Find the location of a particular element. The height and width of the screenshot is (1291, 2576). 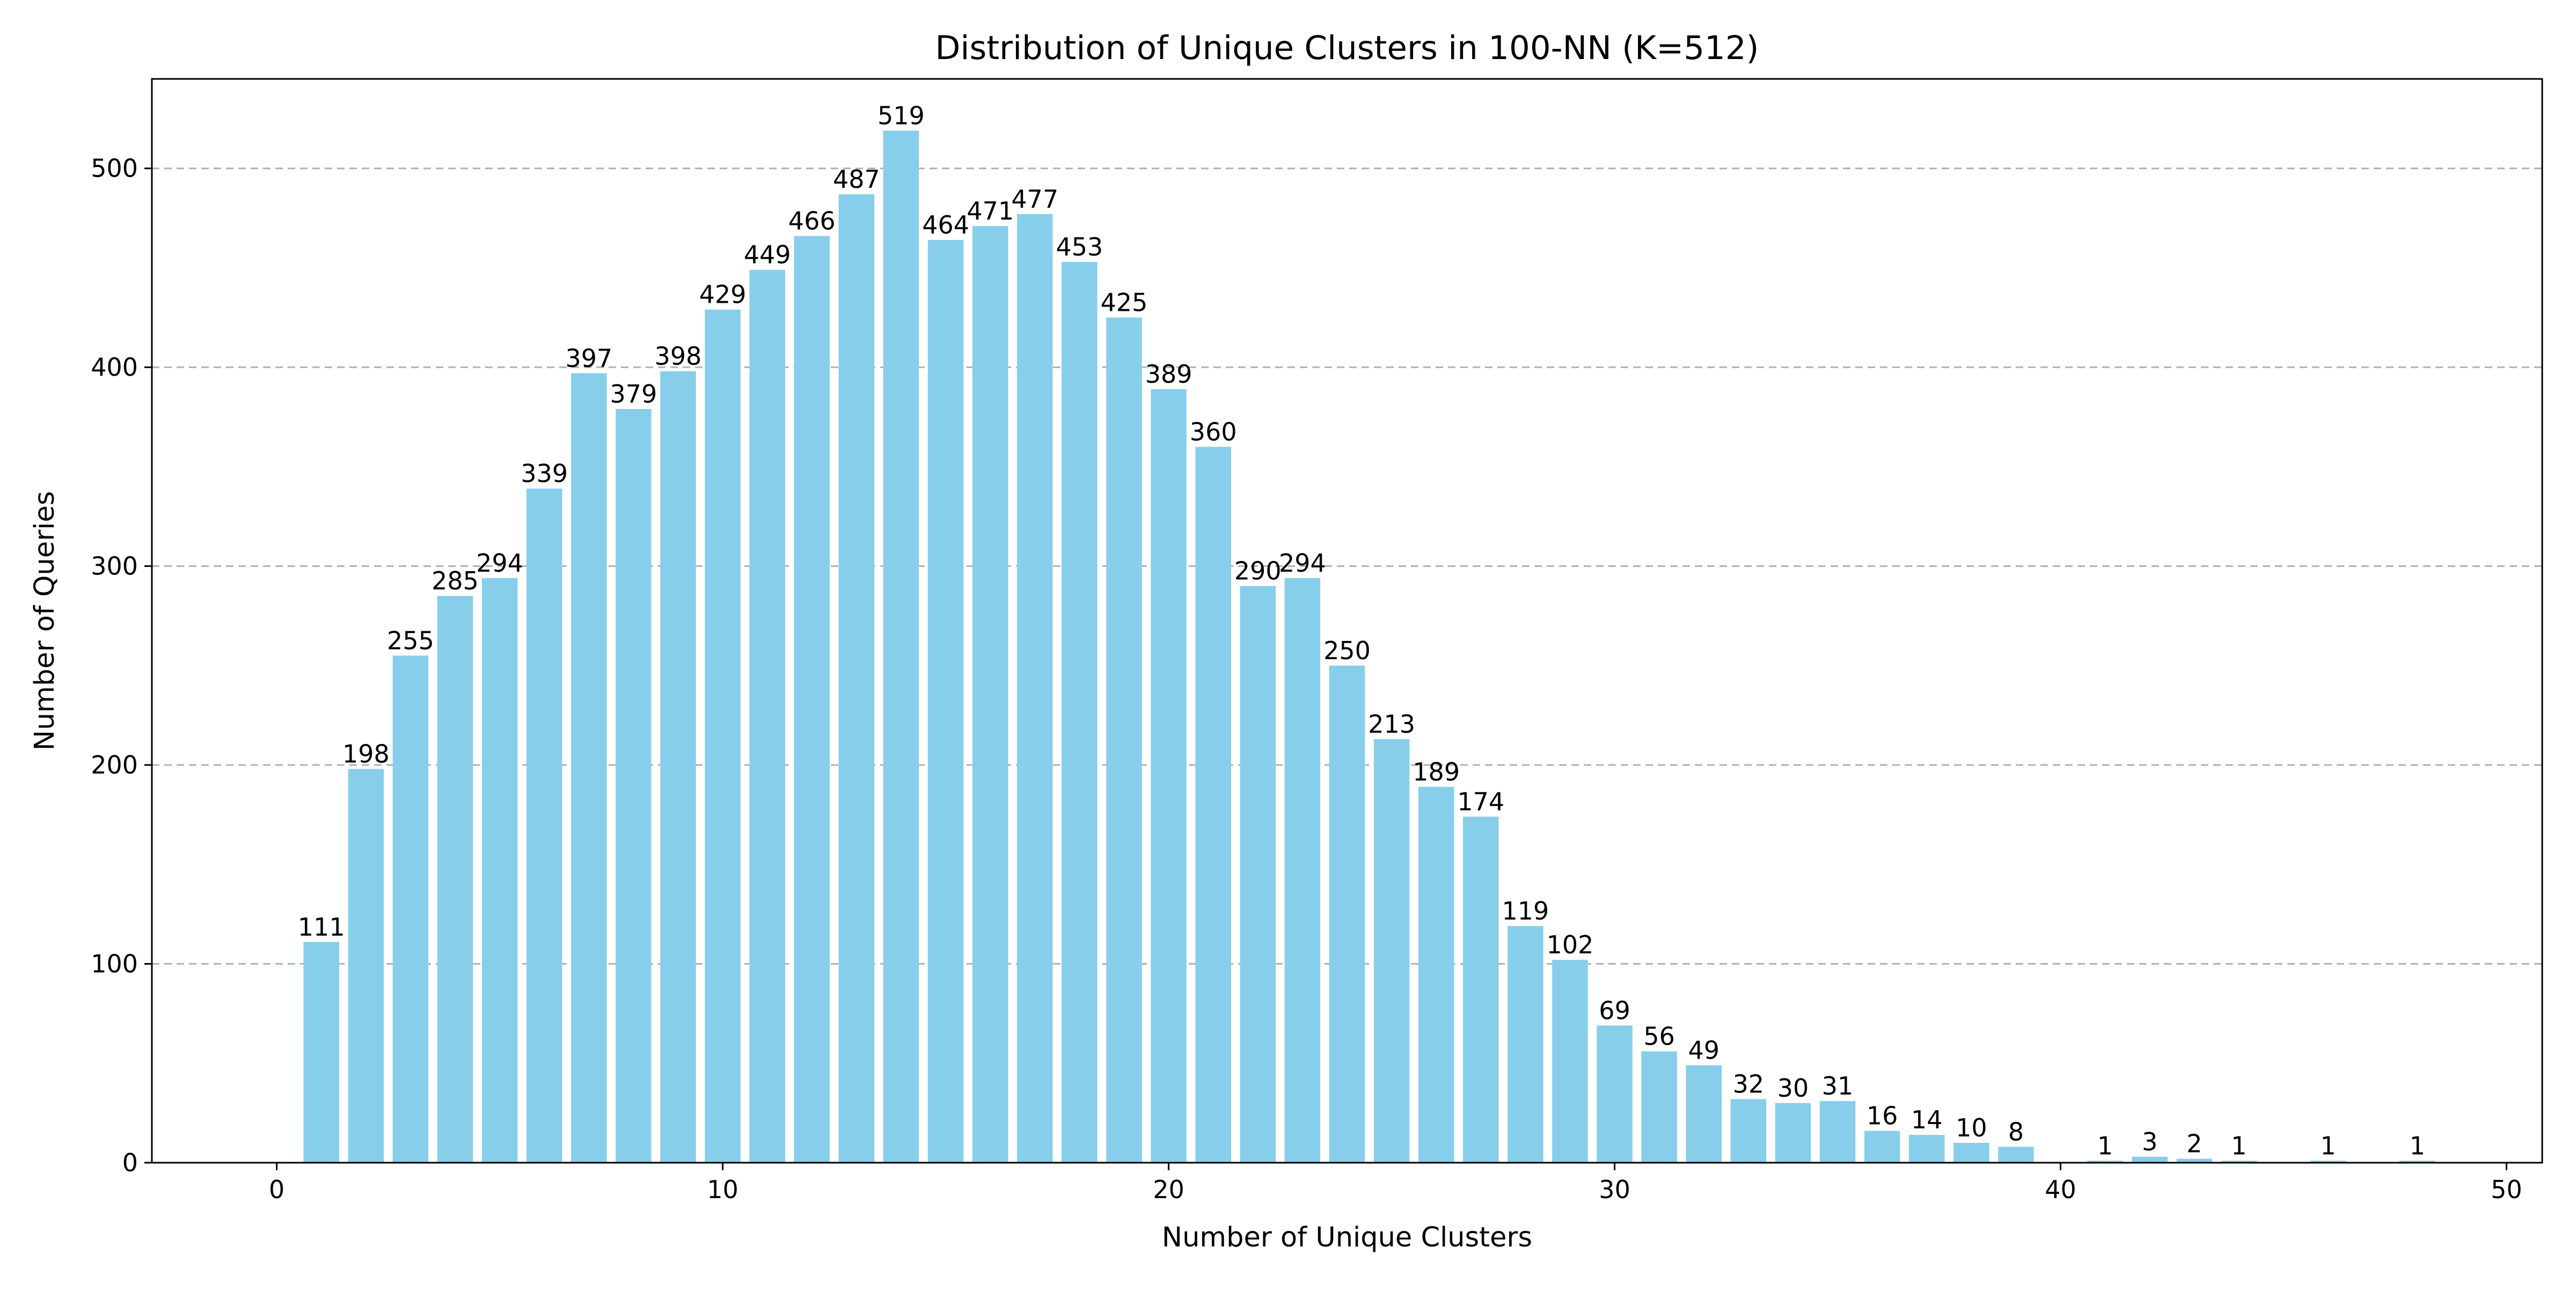

y-tick-label: 200 is located at coordinates (114, 764).